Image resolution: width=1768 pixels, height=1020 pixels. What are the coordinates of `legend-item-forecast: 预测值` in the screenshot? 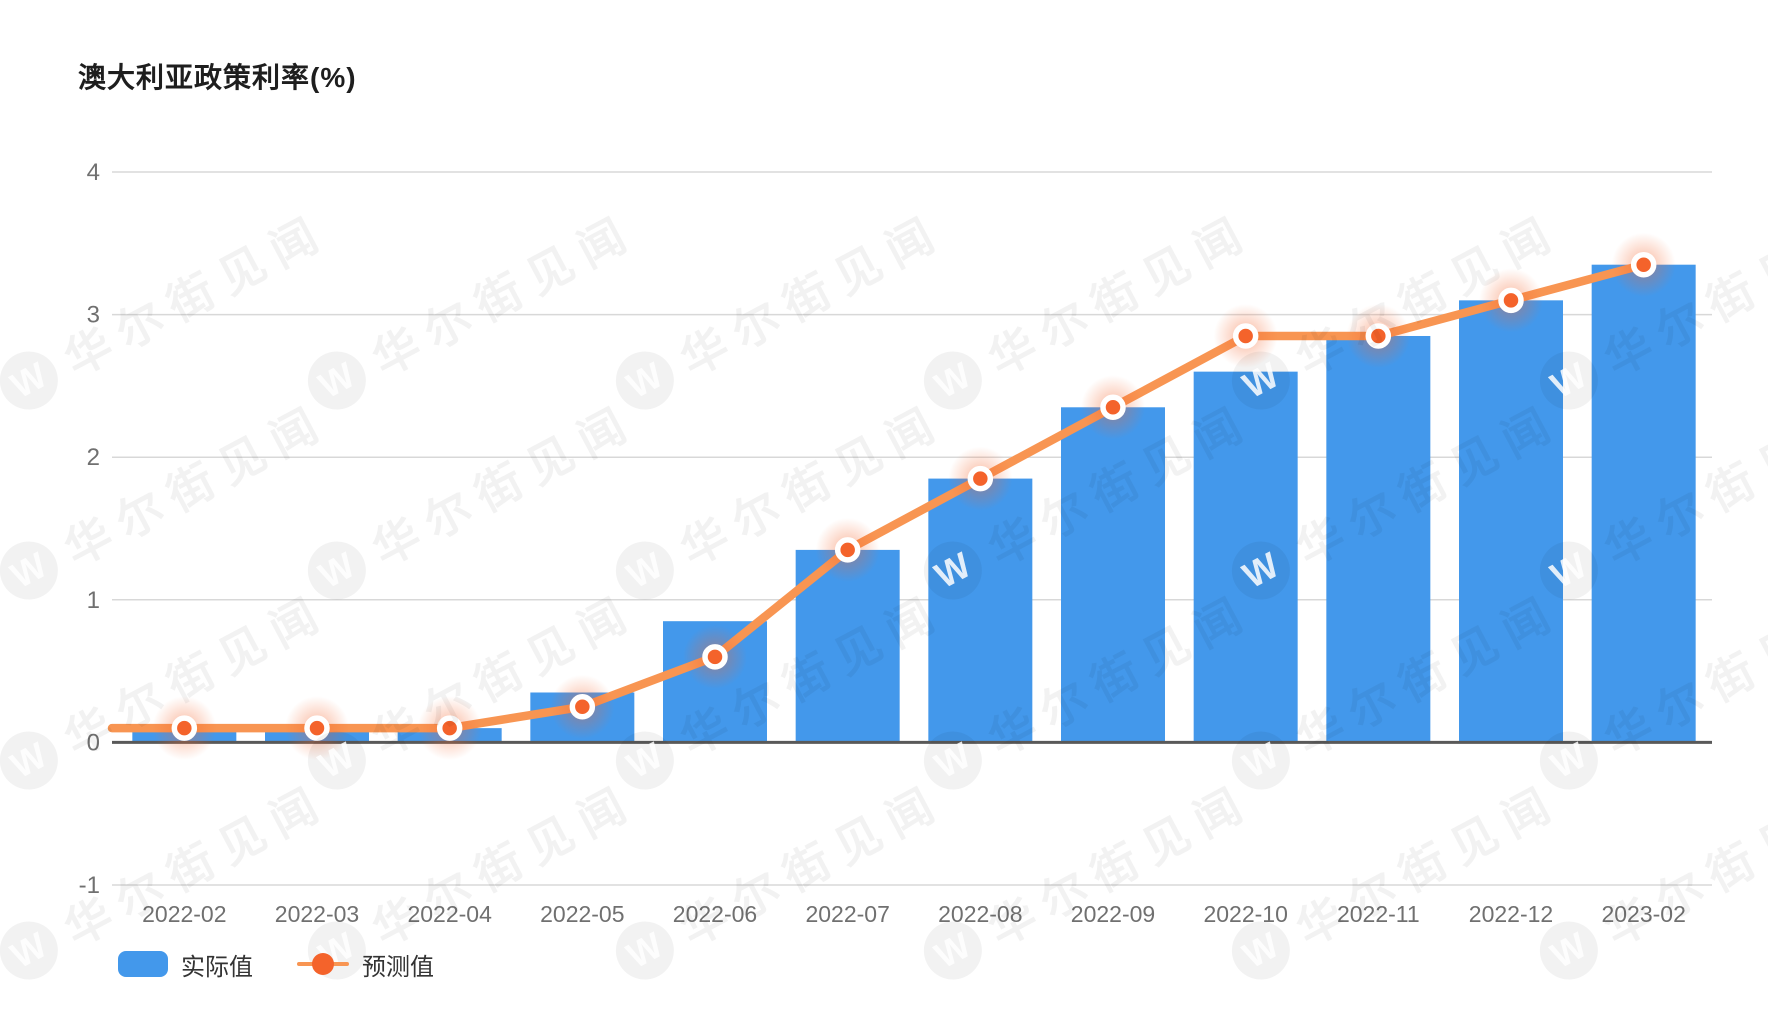 It's located at (365, 964).